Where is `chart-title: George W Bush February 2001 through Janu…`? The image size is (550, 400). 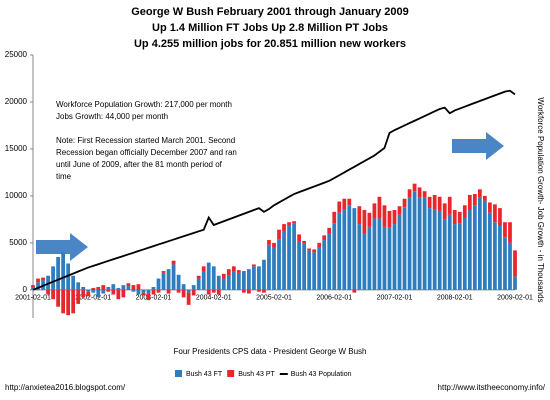 chart-title: George W Bush February 2001 through Janu… is located at coordinates (270, 12).